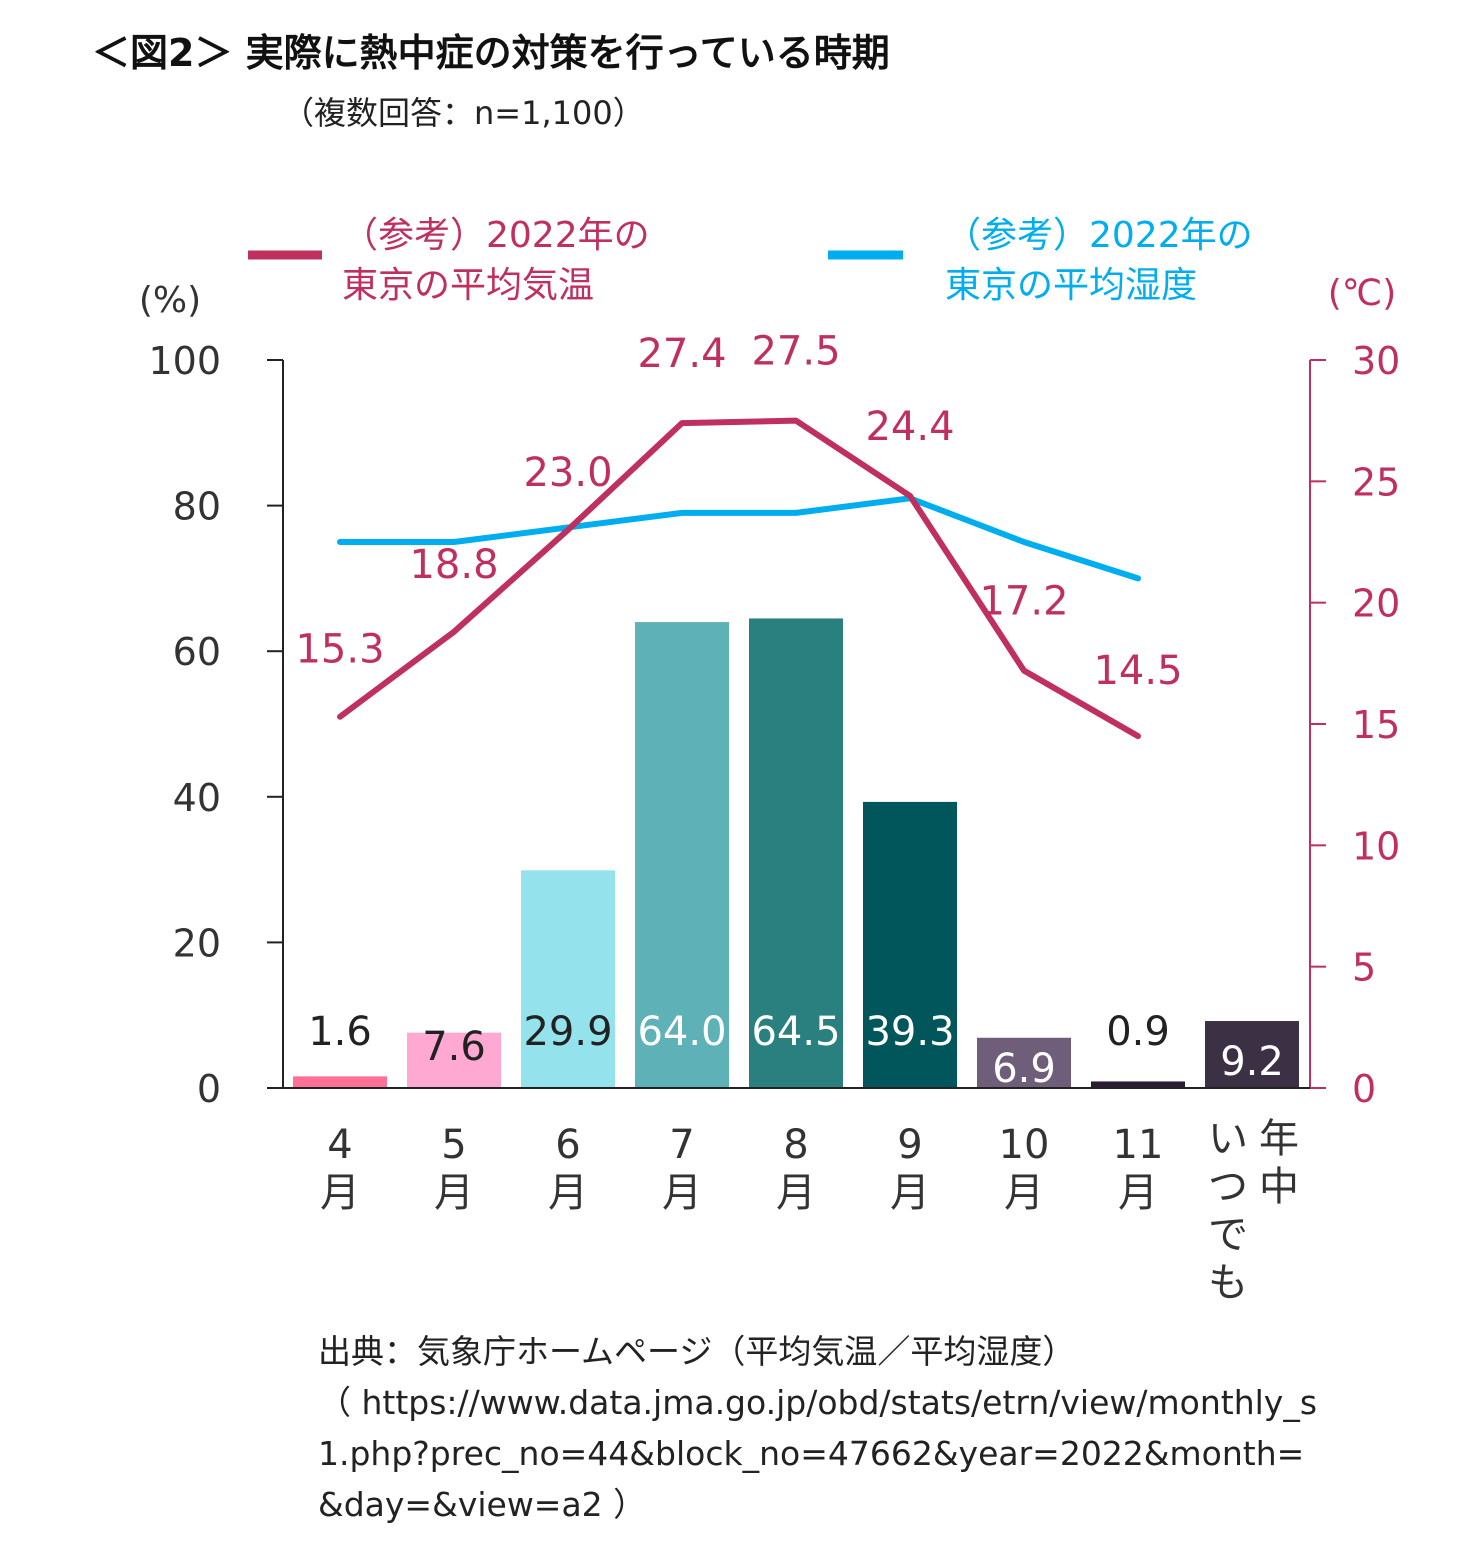 Image resolution: width=1469 pixels, height=1547 pixels. What do you see at coordinates (339, 650) in the screenshot?
I see `temperature-label-0: 15.3` at bounding box center [339, 650].